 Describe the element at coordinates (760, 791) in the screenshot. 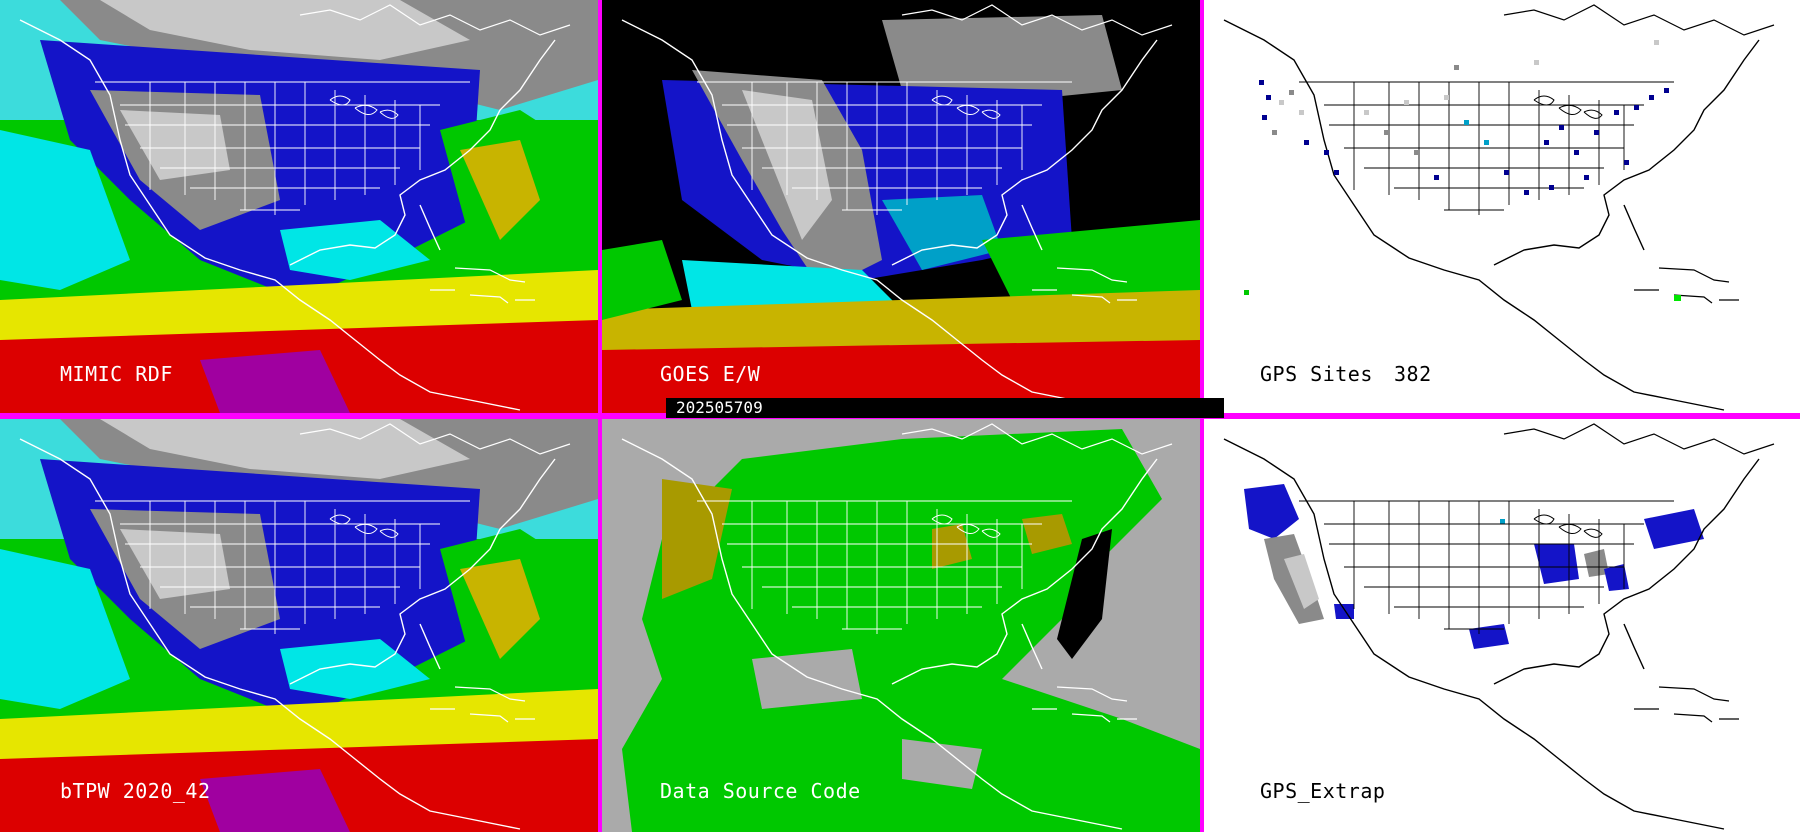

I see `panel-label: Data Source Code` at that location.